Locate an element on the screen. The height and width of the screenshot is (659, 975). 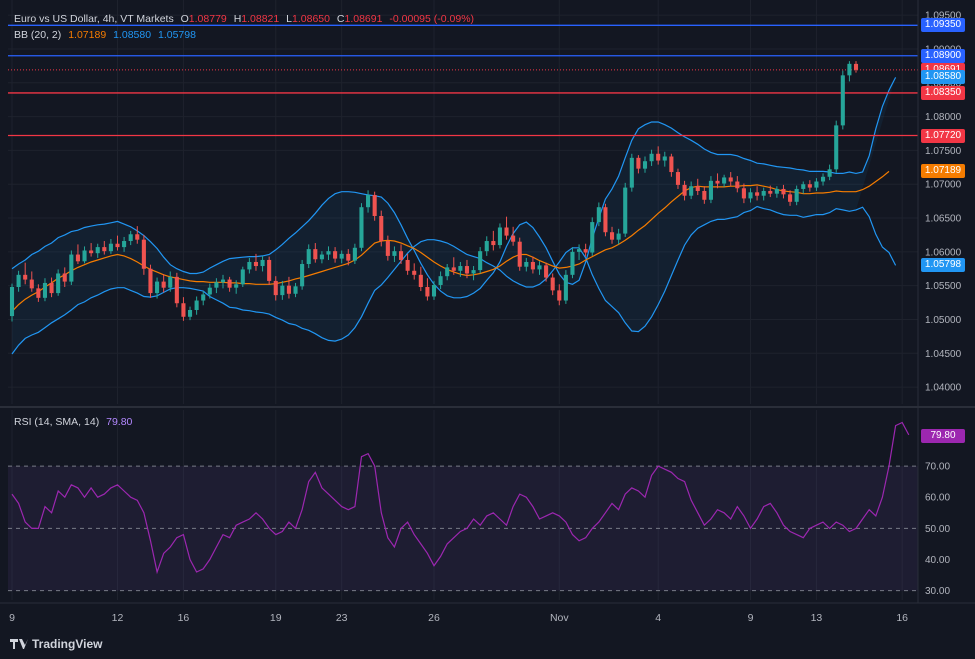
rsi-legend: RSI (14, SMA, 14) 79.80 is located at coordinates (75, 422).